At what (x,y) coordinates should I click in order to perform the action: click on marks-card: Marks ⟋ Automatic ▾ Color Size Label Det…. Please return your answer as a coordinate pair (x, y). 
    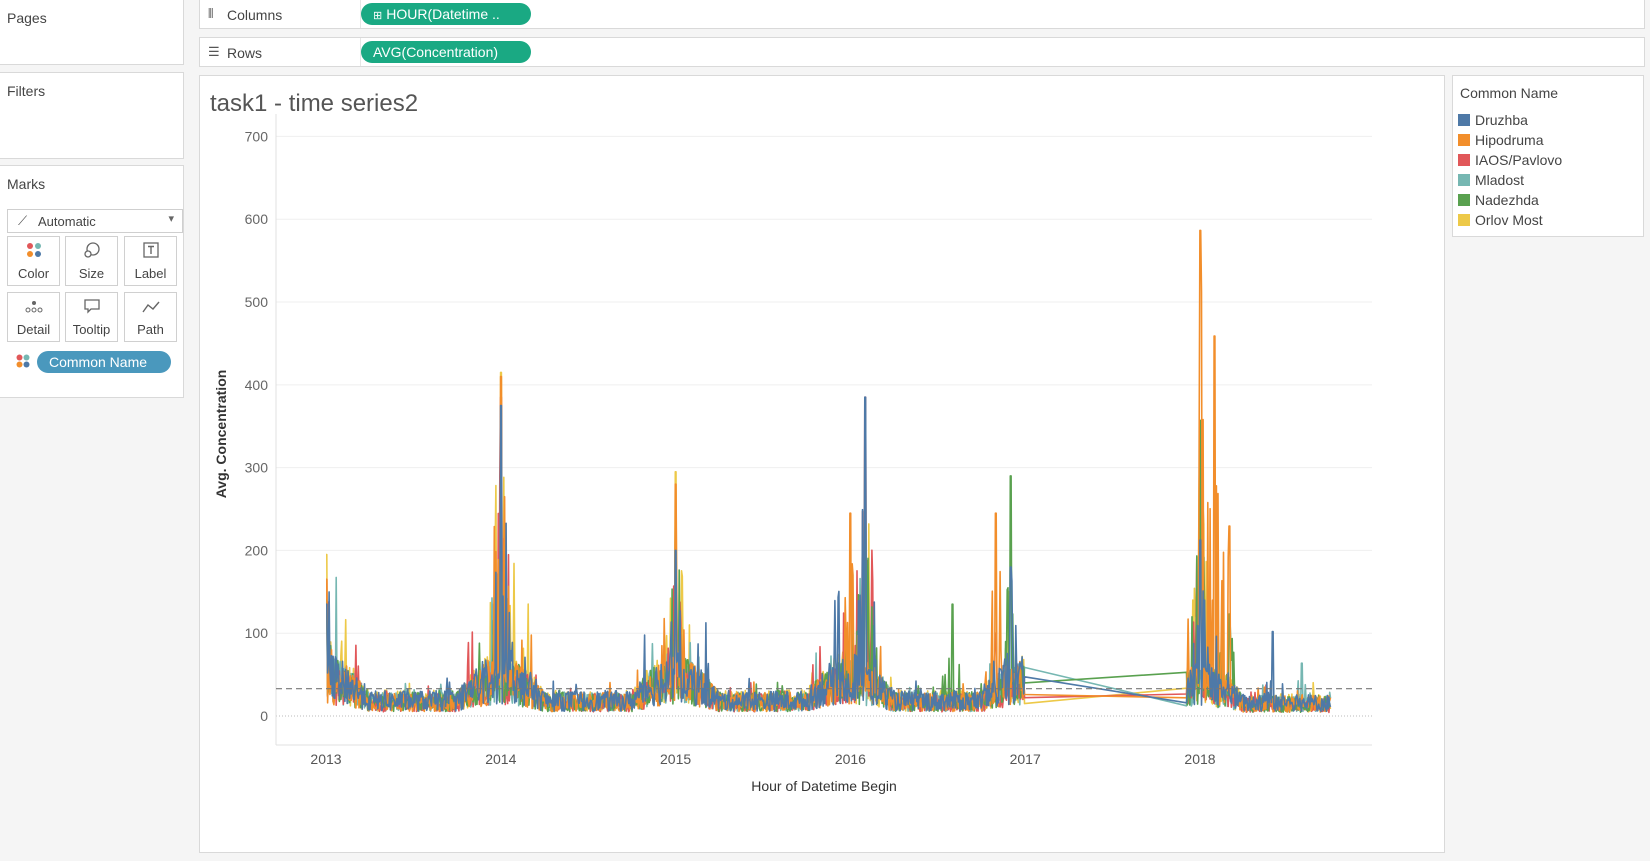
    Looking at the image, I should click on (92, 281).